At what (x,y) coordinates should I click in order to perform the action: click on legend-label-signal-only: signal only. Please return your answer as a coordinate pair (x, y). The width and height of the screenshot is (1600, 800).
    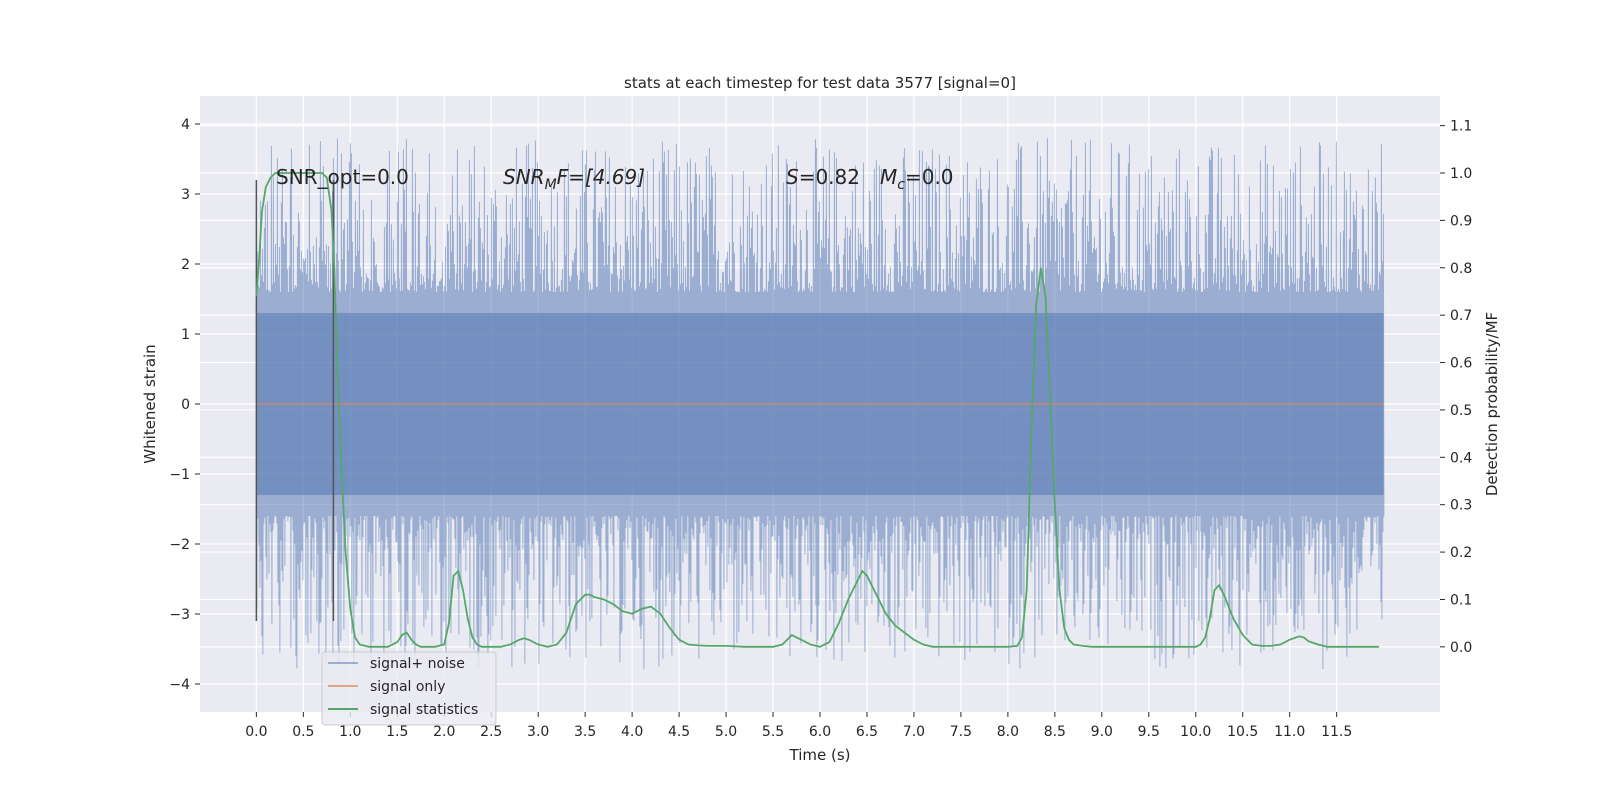
    Looking at the image, I should click on (407, 687).